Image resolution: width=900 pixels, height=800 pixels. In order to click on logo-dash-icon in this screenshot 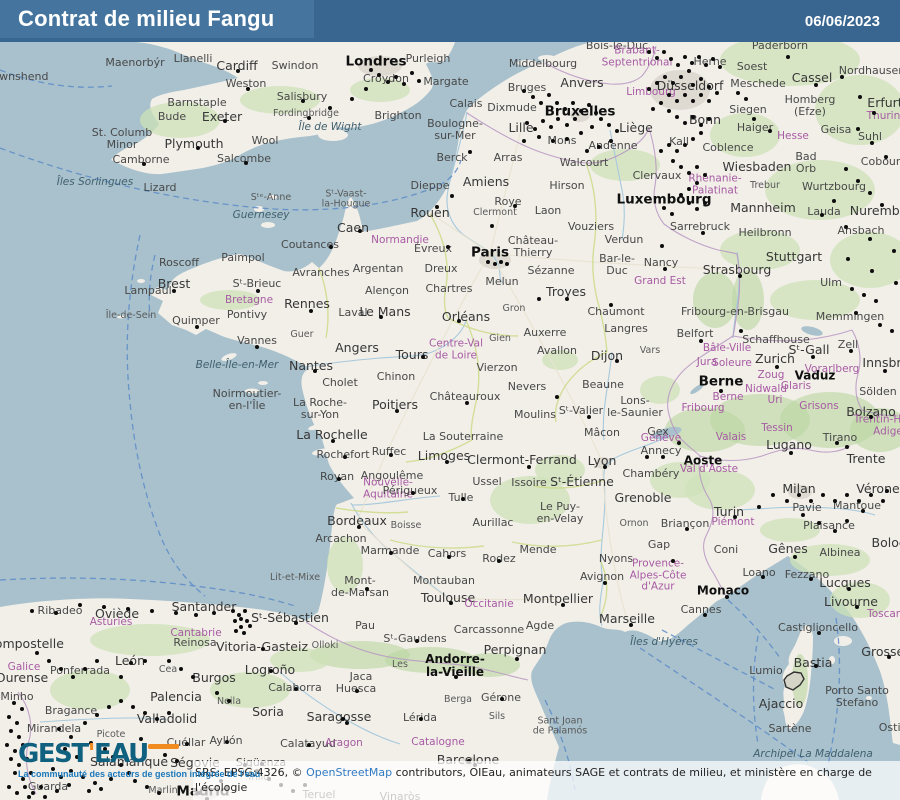, I will do `click(163, 746)`.